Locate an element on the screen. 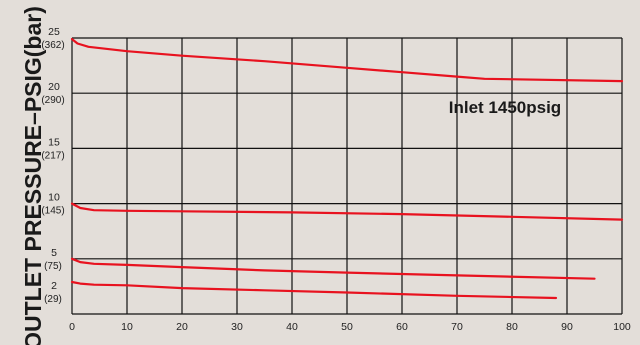 Image resolution: width=640 pixels, height=345 pixels. annotations: Inlet 1450psig is located at coordinates (505, 107).